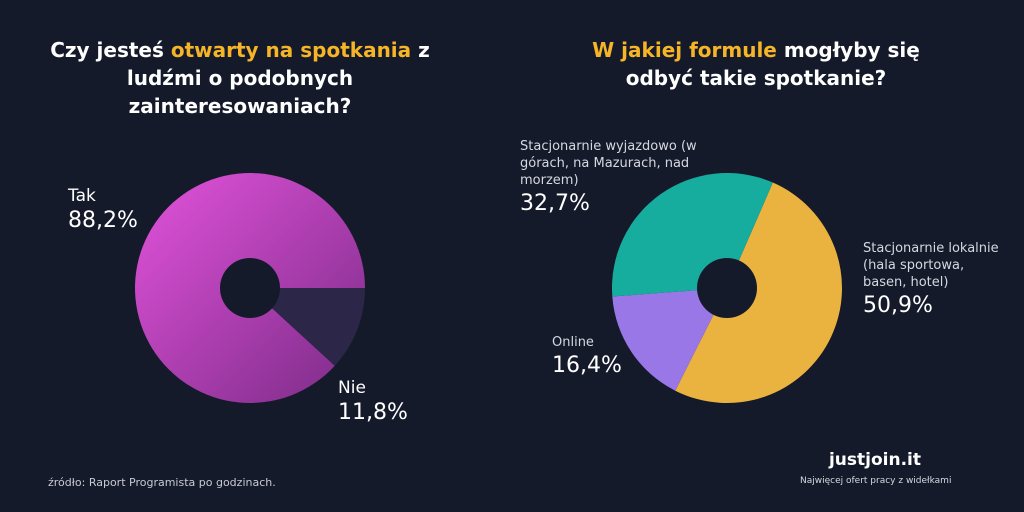 This screenshot has width=1024, height=512. What do you see at coordinates (669, 339) in the screenshot?
I see `slice-online` at bounding box center [669, 339].